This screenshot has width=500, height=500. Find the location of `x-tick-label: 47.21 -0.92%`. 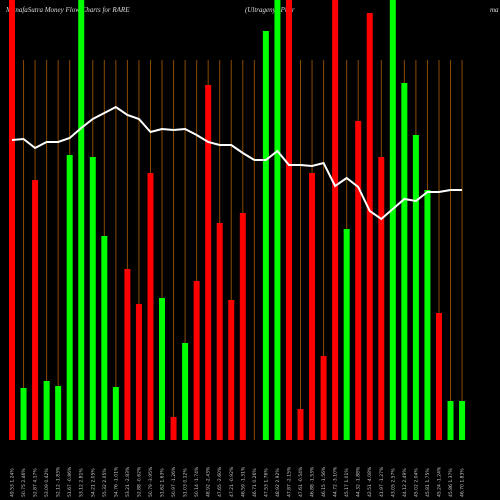

x-tick-label: 47.21 -0.92% is located at coordinates (232, 481).